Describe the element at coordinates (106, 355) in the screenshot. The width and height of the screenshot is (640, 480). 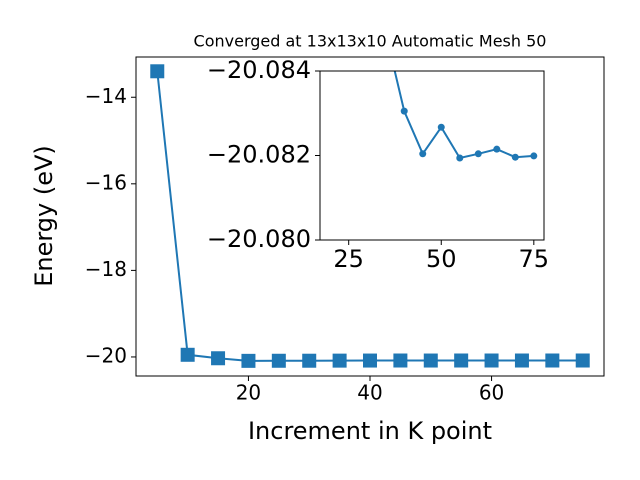
I see `y-tick-label: −20` at that location.